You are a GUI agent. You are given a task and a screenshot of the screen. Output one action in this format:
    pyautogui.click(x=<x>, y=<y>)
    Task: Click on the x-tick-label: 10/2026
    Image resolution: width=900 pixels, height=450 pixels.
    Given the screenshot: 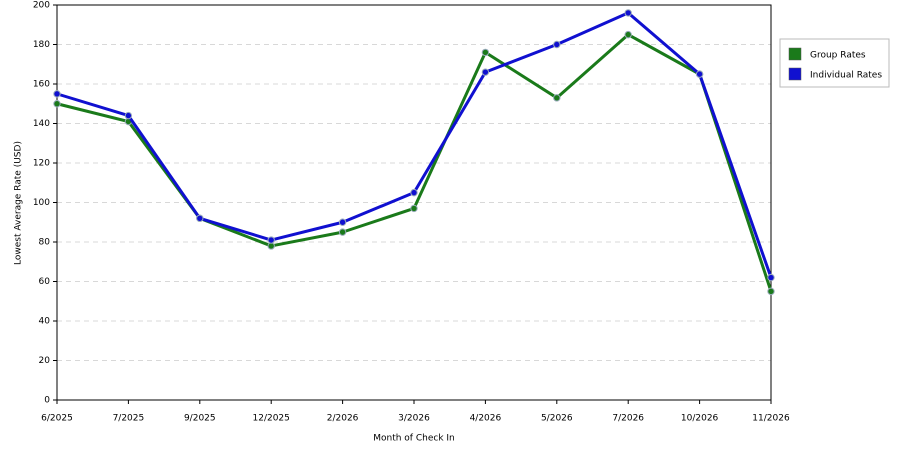 What is the action you would take?
    pyautogui.click(x=700, y=419)
    